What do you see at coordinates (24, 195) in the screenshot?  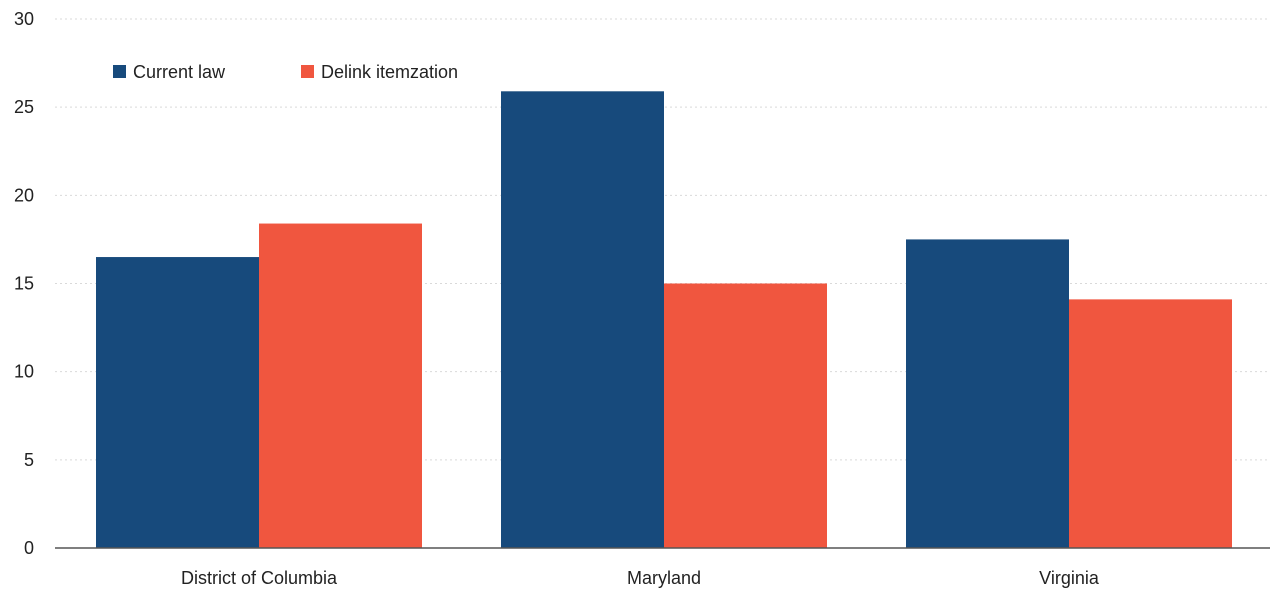 I see `y-tick-label: 20` at bounding box center [24, 195].